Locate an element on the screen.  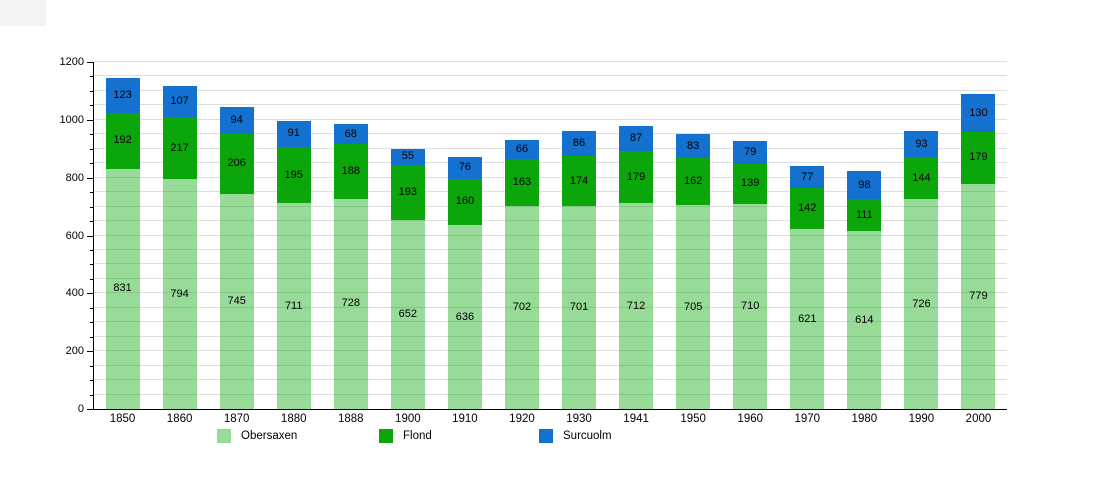
segment-flond-1888: 188 is located at coordinates (350, 171).